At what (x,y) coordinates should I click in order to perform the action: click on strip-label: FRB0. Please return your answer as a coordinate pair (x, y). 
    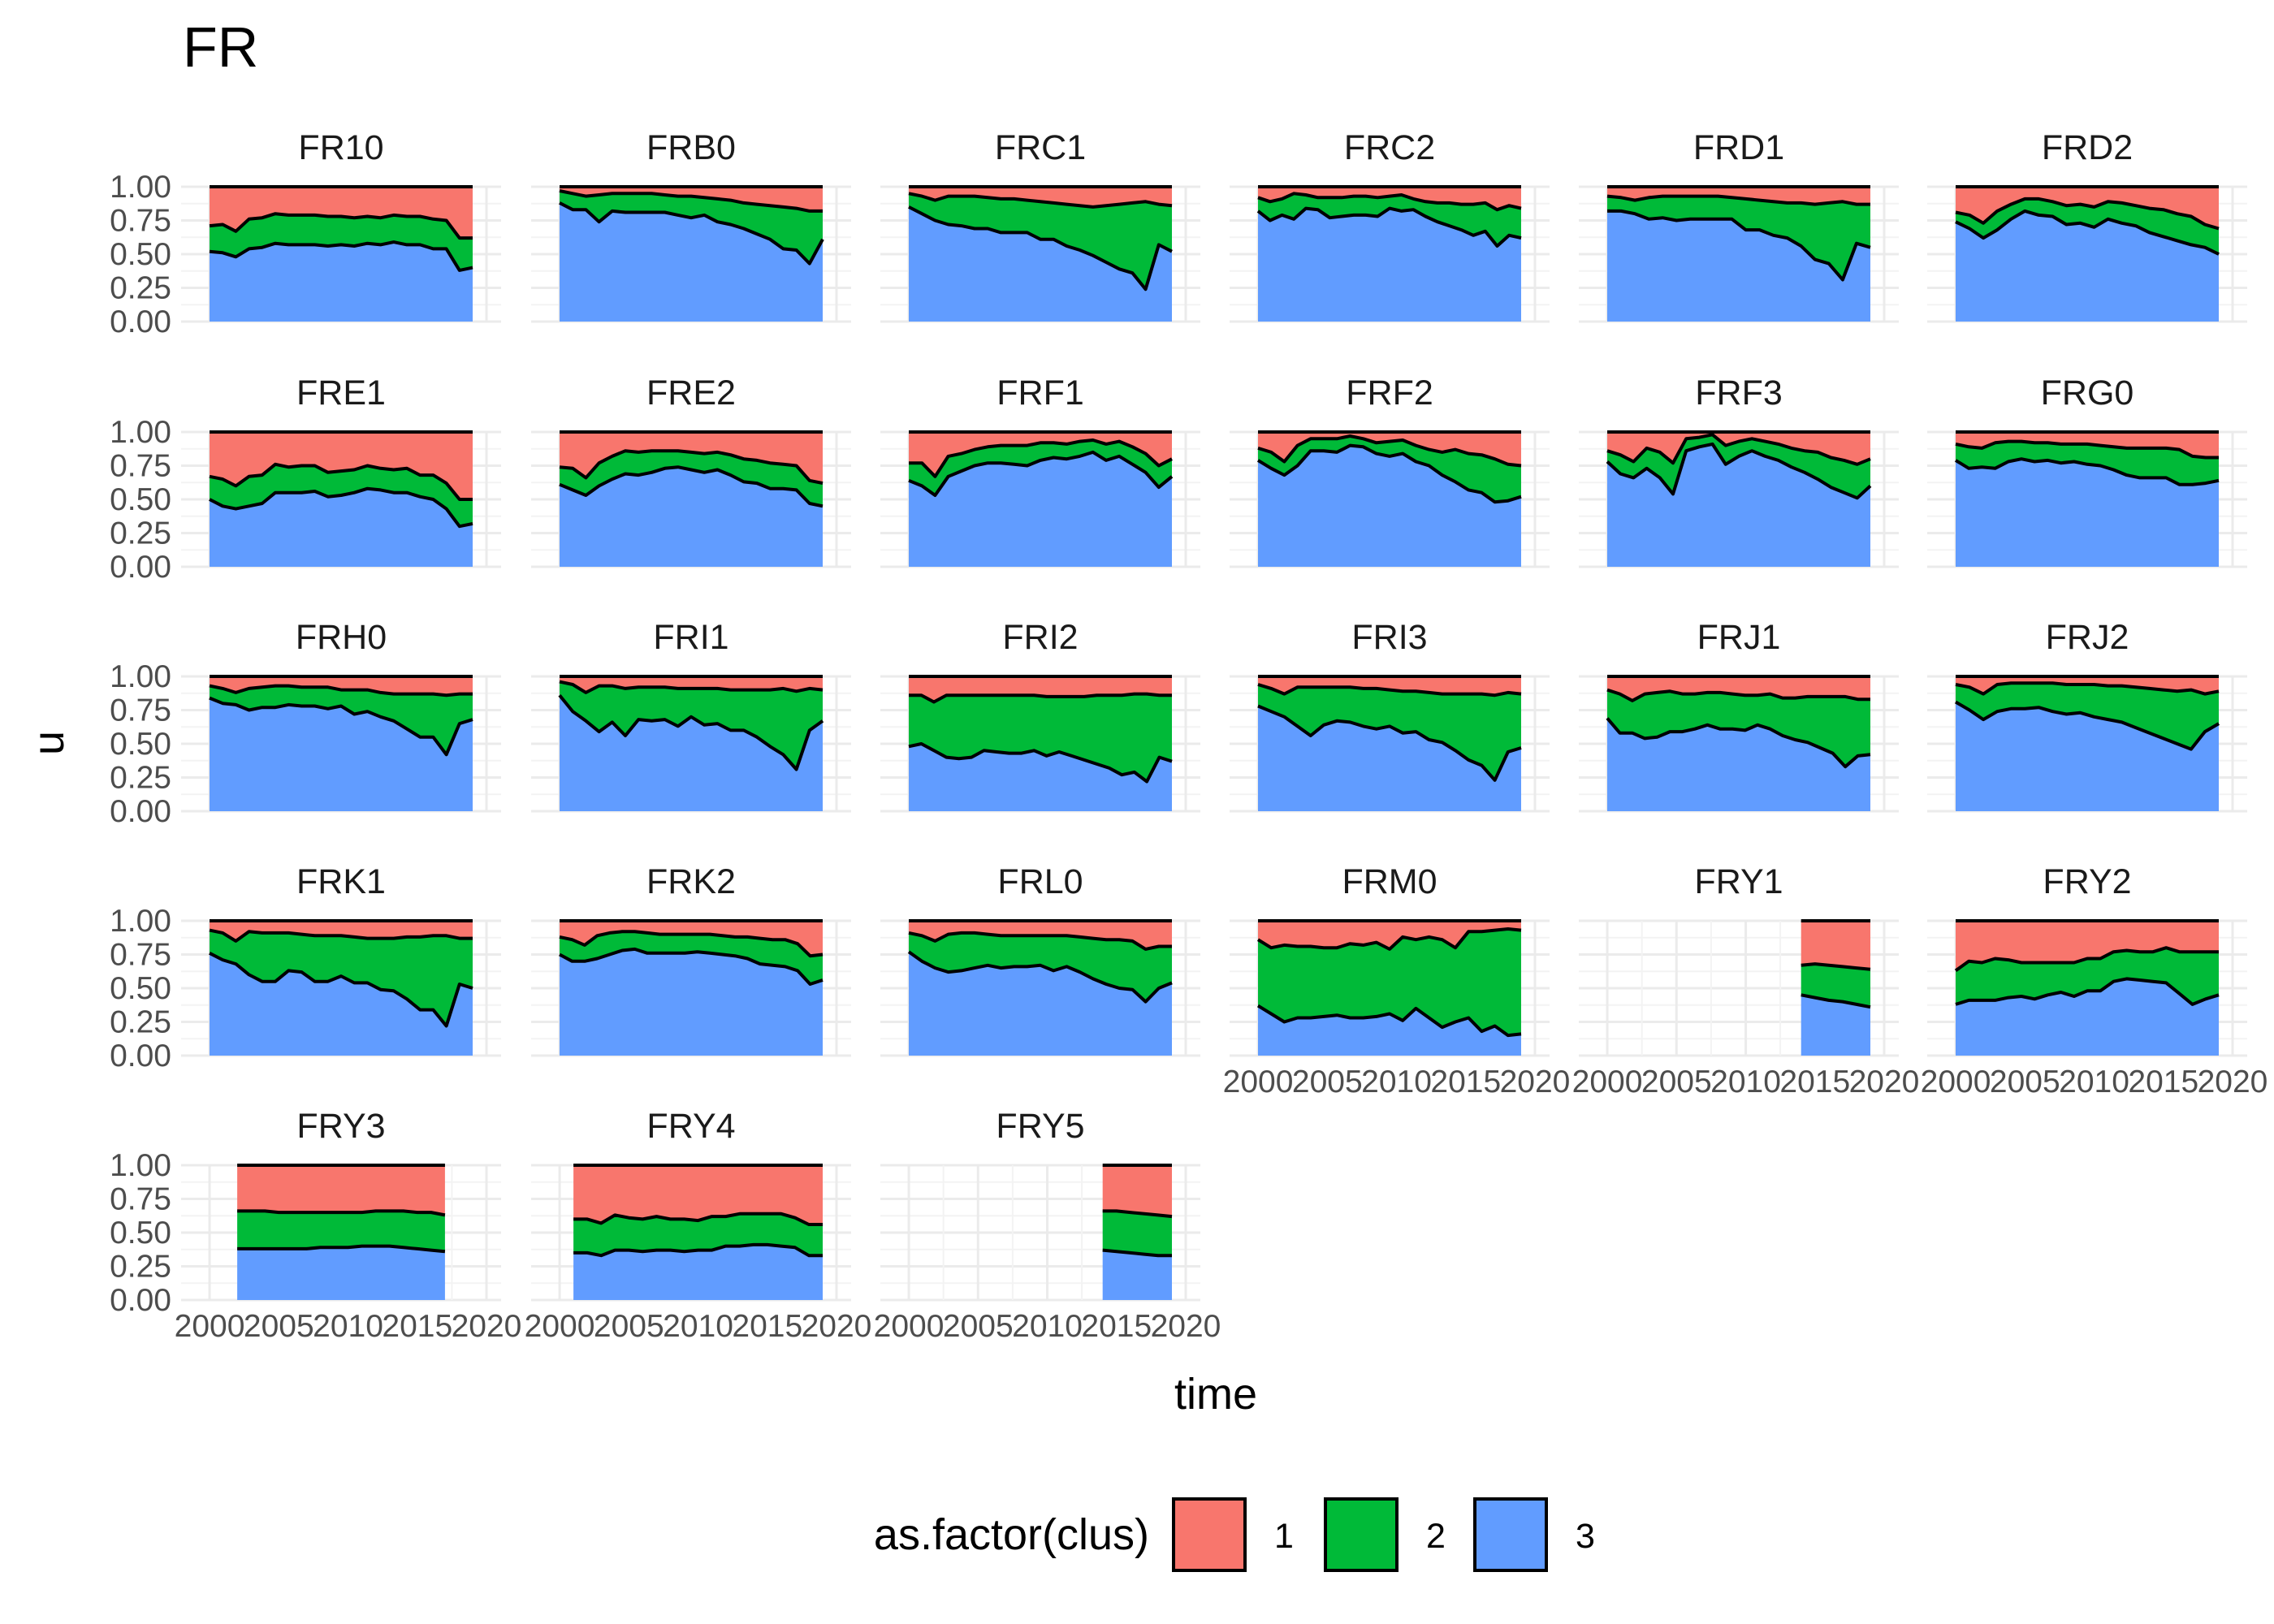
    Looking at the image, I should click on (691, 148).